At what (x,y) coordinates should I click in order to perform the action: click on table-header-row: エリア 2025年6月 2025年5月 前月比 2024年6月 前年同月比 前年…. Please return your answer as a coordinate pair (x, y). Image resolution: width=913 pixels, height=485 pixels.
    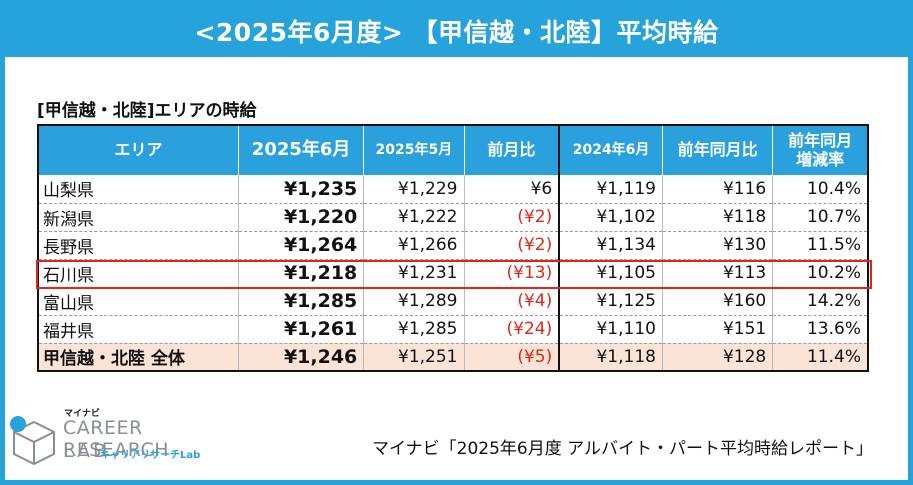
    Looking at the image, I should click on (453, 150).